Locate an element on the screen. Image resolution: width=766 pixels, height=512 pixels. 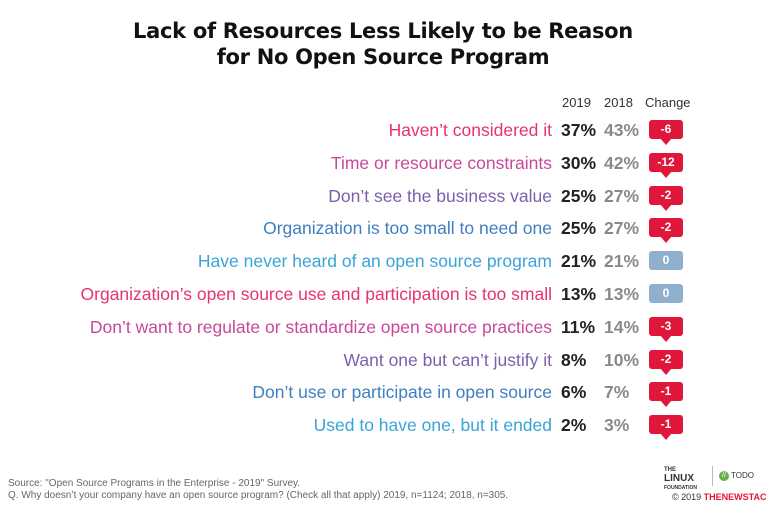
value-2019: 6% is located at coordinates (574, 392).